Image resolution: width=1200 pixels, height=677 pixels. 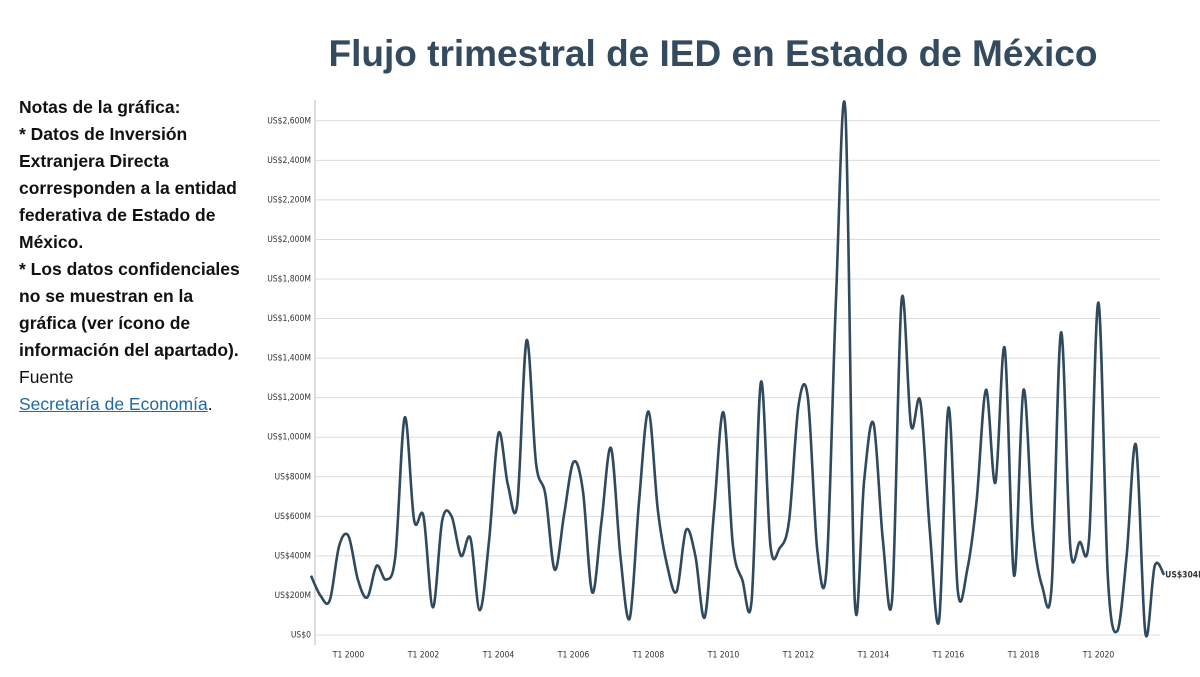 I want to click on source-suffix: ., so click(x=210, y=404).